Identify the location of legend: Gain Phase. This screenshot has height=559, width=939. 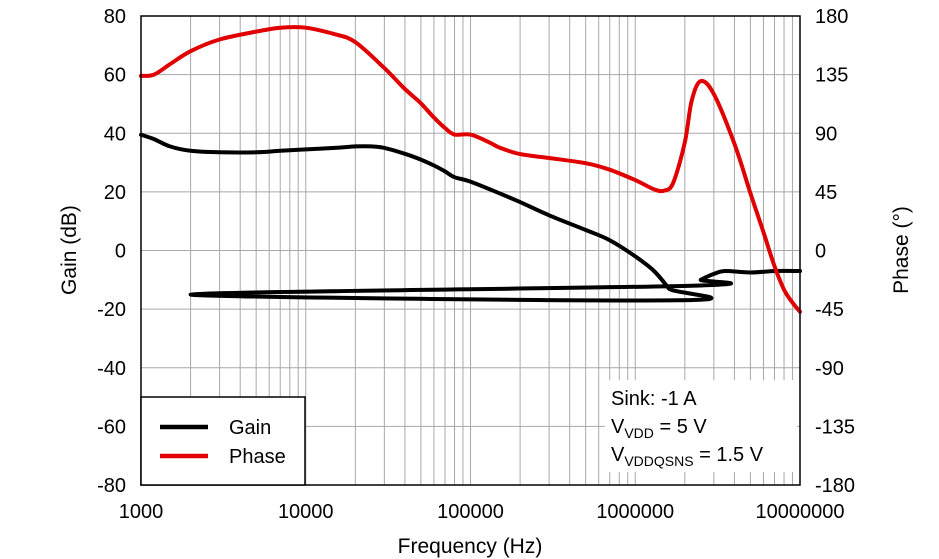
(223, 441).